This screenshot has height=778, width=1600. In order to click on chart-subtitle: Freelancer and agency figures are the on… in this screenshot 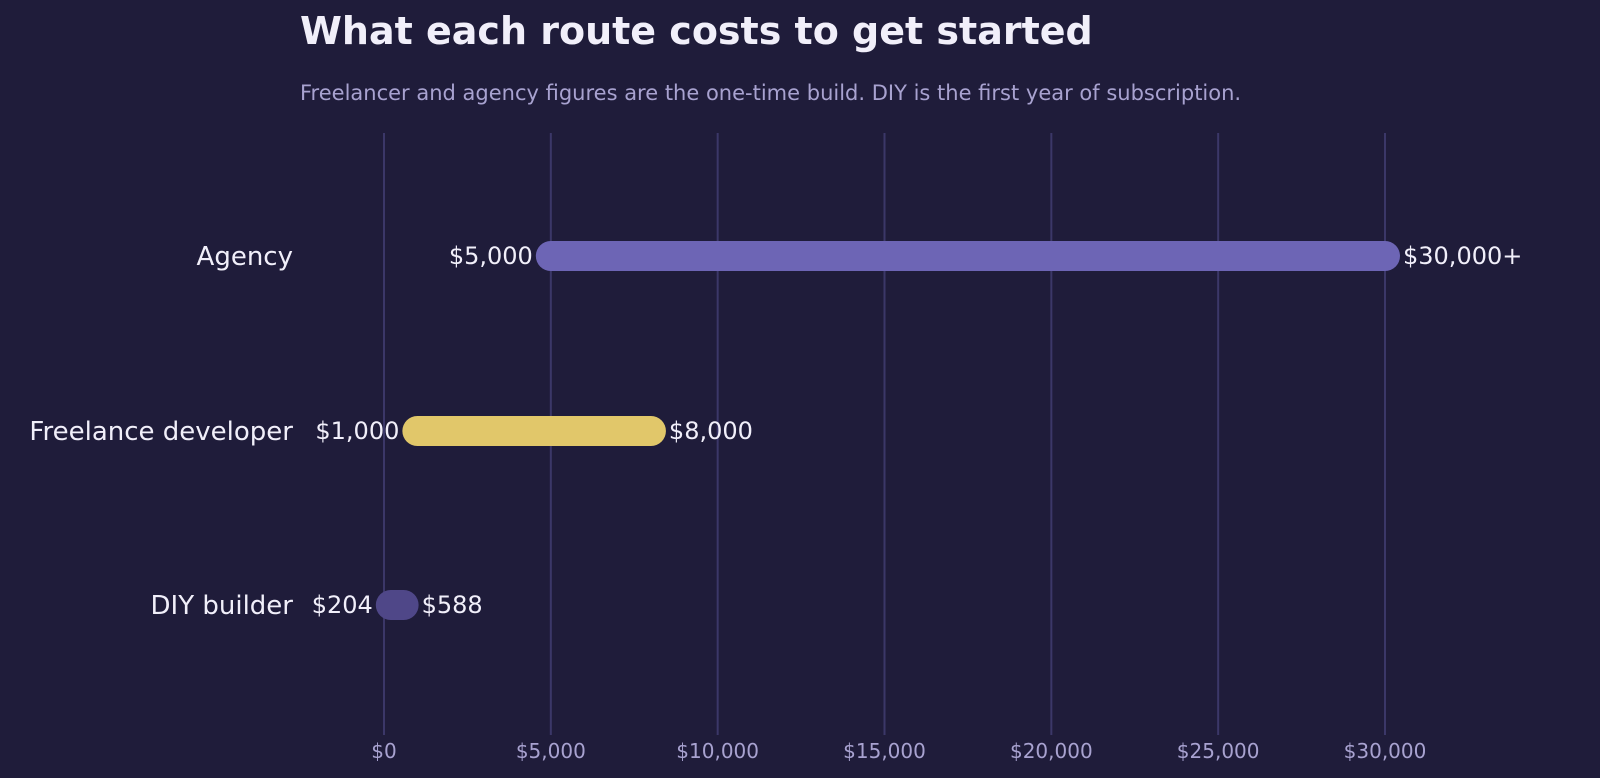, I will do `click(770, 93)`.